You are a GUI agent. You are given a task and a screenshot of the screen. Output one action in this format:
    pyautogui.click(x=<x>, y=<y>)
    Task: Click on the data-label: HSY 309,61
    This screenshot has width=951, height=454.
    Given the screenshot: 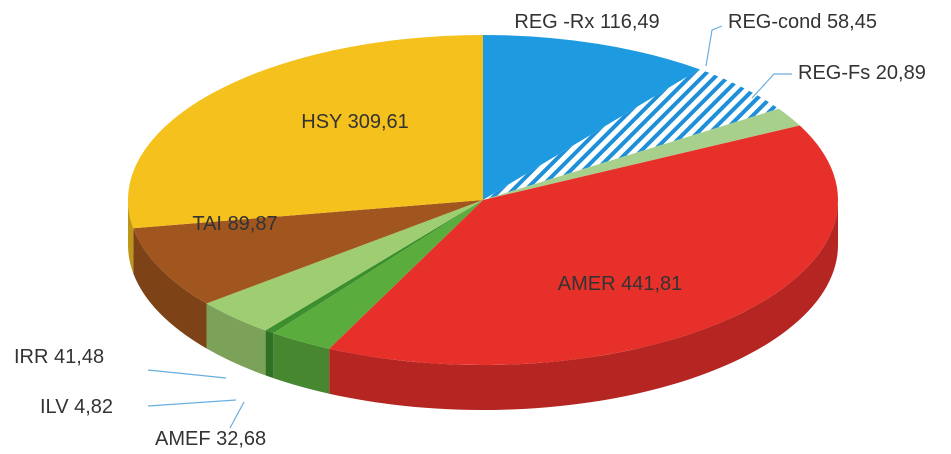 What is the action you would take?
    pyautogui.click(x=355, y=122)
    